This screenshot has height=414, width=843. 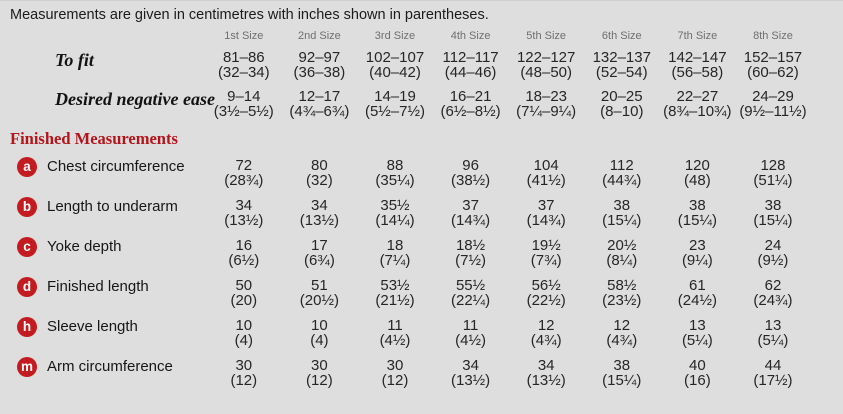 I want to click on inch-value: (7¼–9¼), so click(x=546, y=111).